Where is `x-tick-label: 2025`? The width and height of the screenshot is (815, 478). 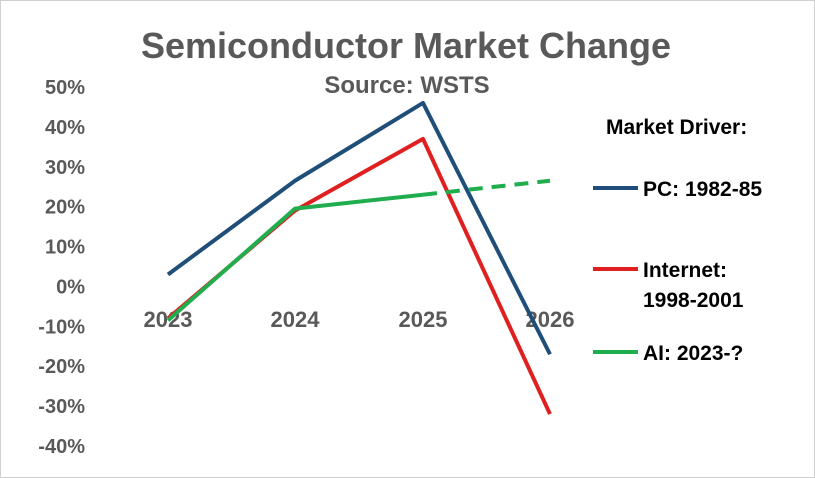
x-tick-label: 2025 is located at coordinates (423, 319).